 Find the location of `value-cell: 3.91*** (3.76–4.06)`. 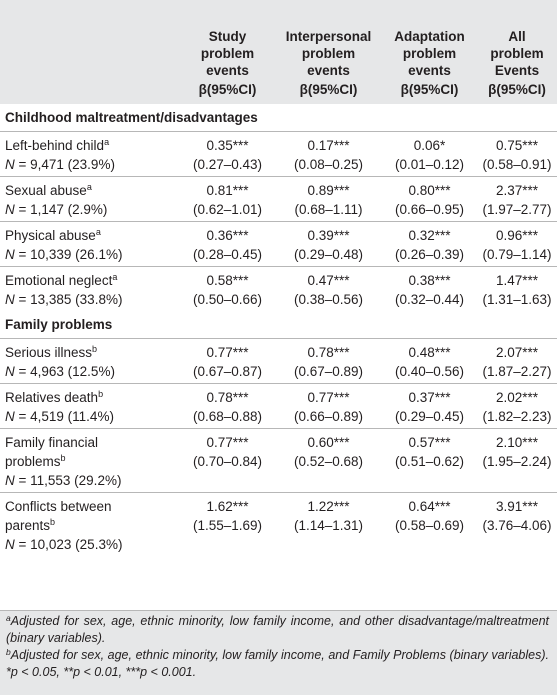

value-cell: 3.91*** (3.76–4.06) is located at coordinates (517, 524).